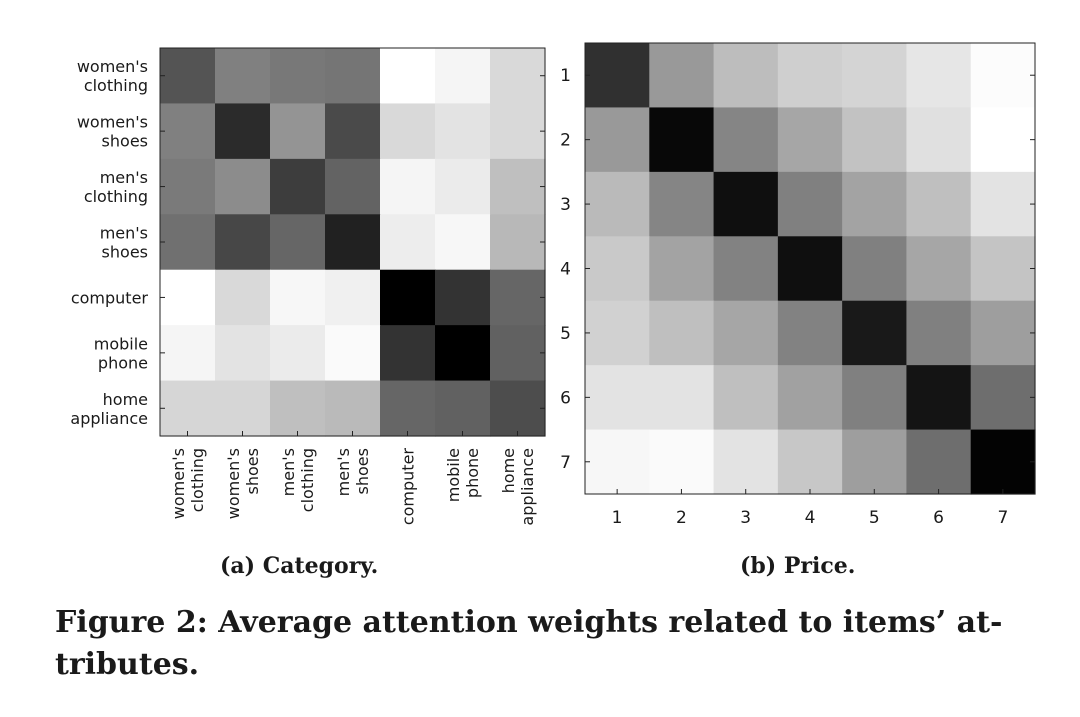 The height and width of the screenshot is (717, 1080). Describe the element at coordinates (746, 398) in the screenshot. I see `price-cell-r6-c3` at that location.